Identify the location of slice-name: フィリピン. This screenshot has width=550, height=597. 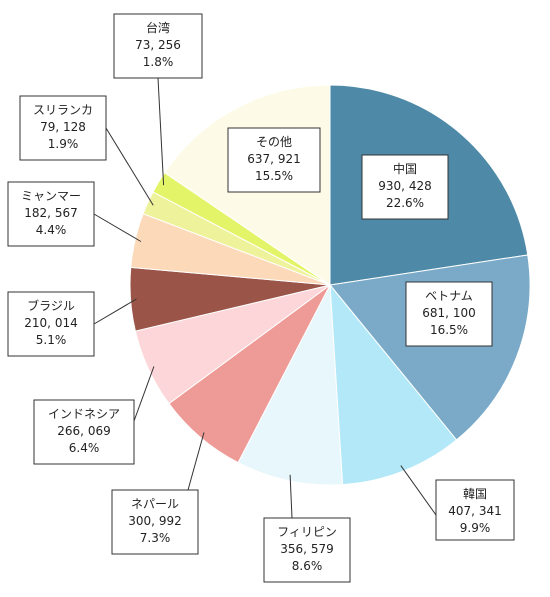
(307, 532).